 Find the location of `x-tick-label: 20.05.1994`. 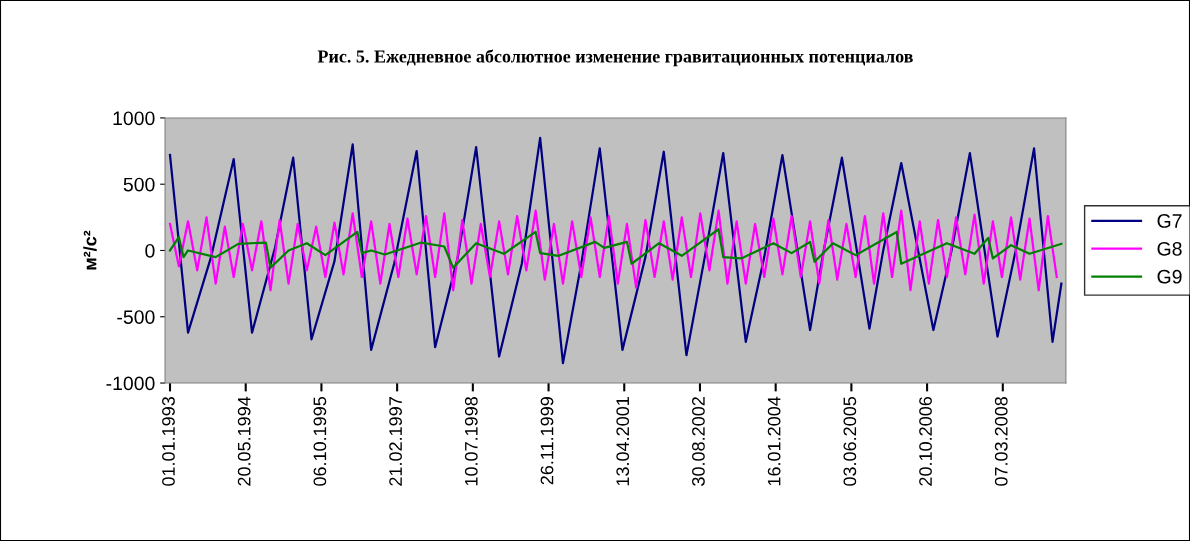

x-tick-label: 20.05.1994 is located at coordinates (244, 441).